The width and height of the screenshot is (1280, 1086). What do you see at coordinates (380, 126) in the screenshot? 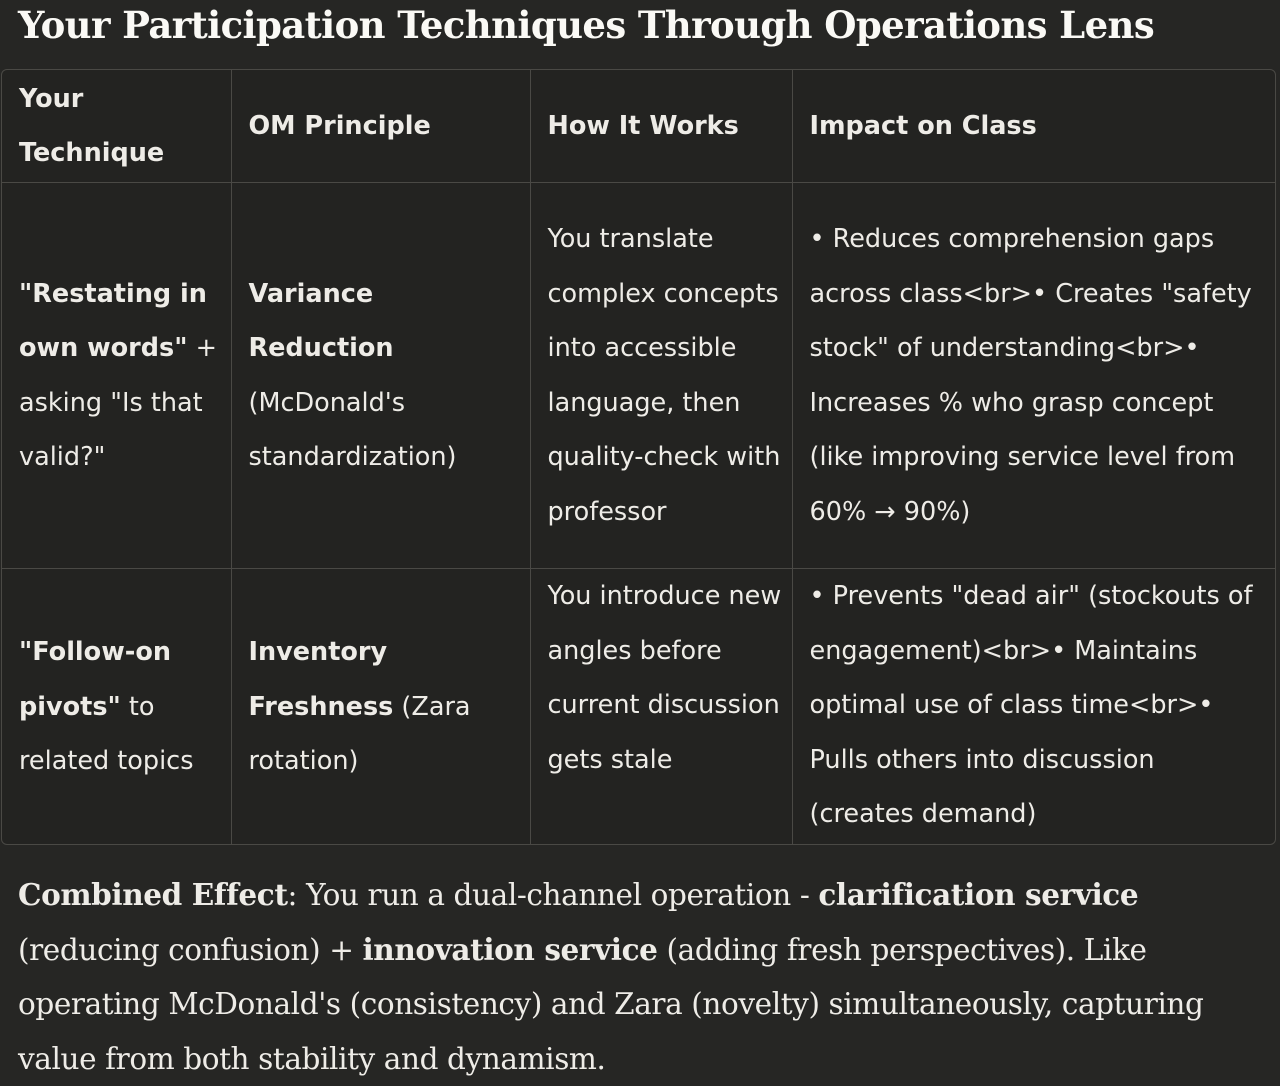
I see `header-om-principle: OM Principle` at bounding box center [380, 126].